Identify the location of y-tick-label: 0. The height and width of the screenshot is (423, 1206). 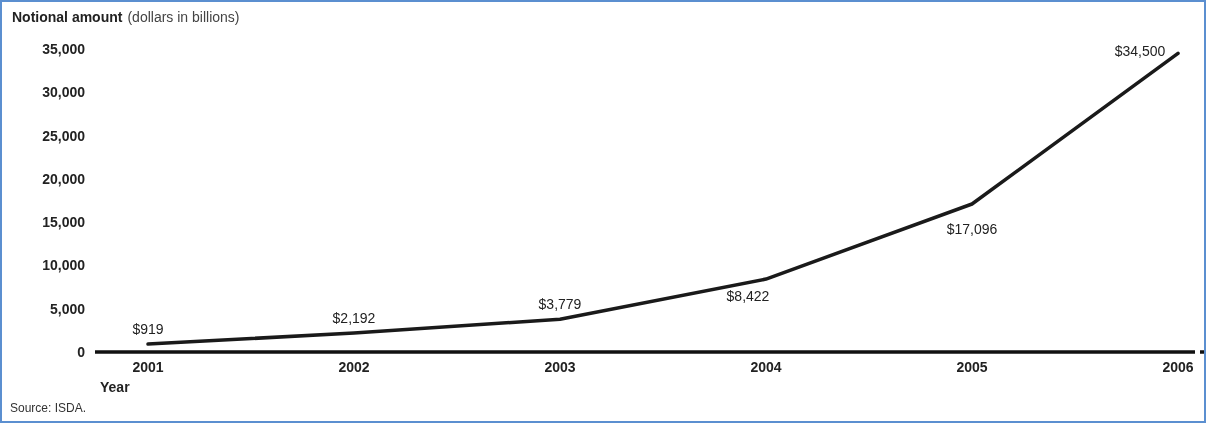
(81, 352).